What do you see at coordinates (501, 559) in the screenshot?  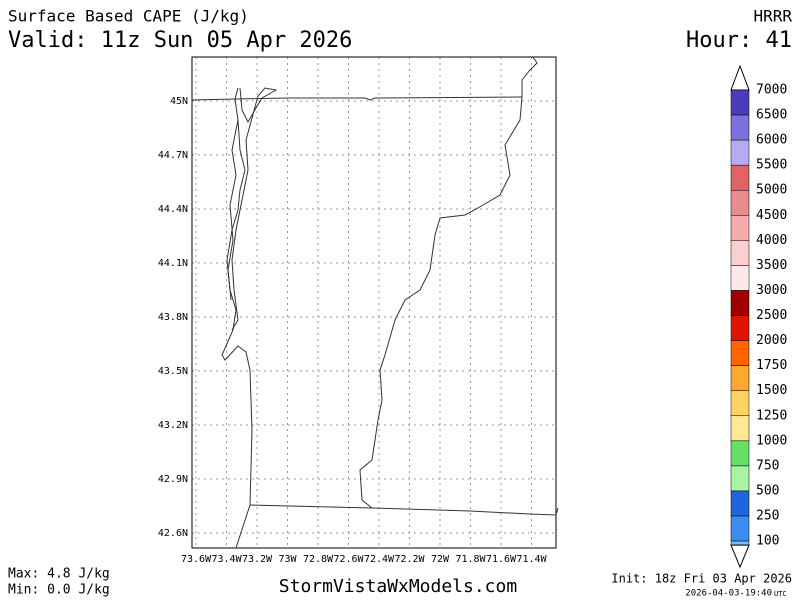 I see `lon-label: 71.6W` at bounding box center [501, 559].